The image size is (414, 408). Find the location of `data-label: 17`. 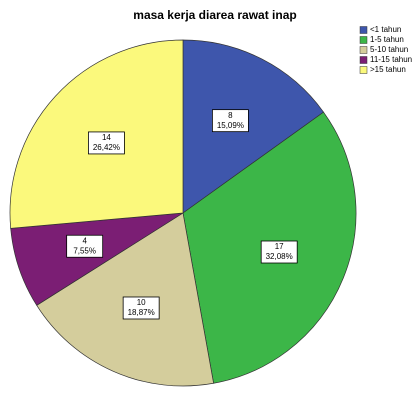

data-label: 17 is located at coordinates (279, 246).